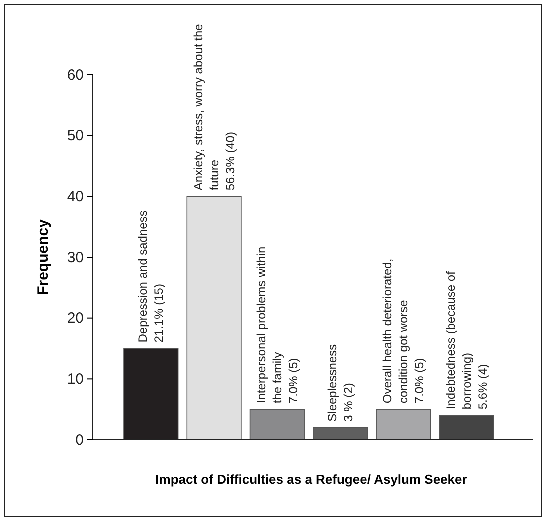 This screenshot has height=525, width=548. Describe the element at coordinates (75, 379) in the screenshot. I see `y-tick-label: 10` at that location.